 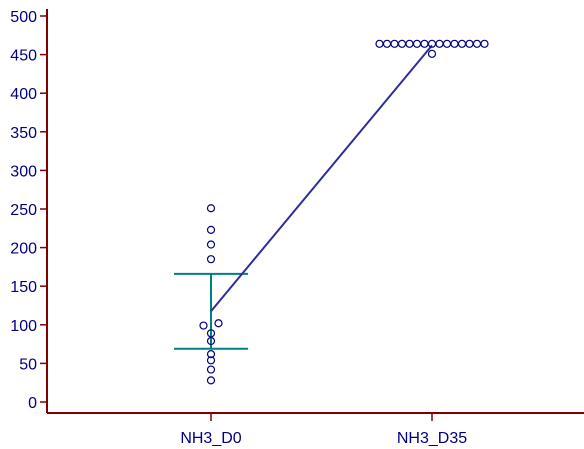 What do you see at coordinates (23, 210) in the screenshot?
I see `y-tick-label: 250` at bounding box center [23, 210].